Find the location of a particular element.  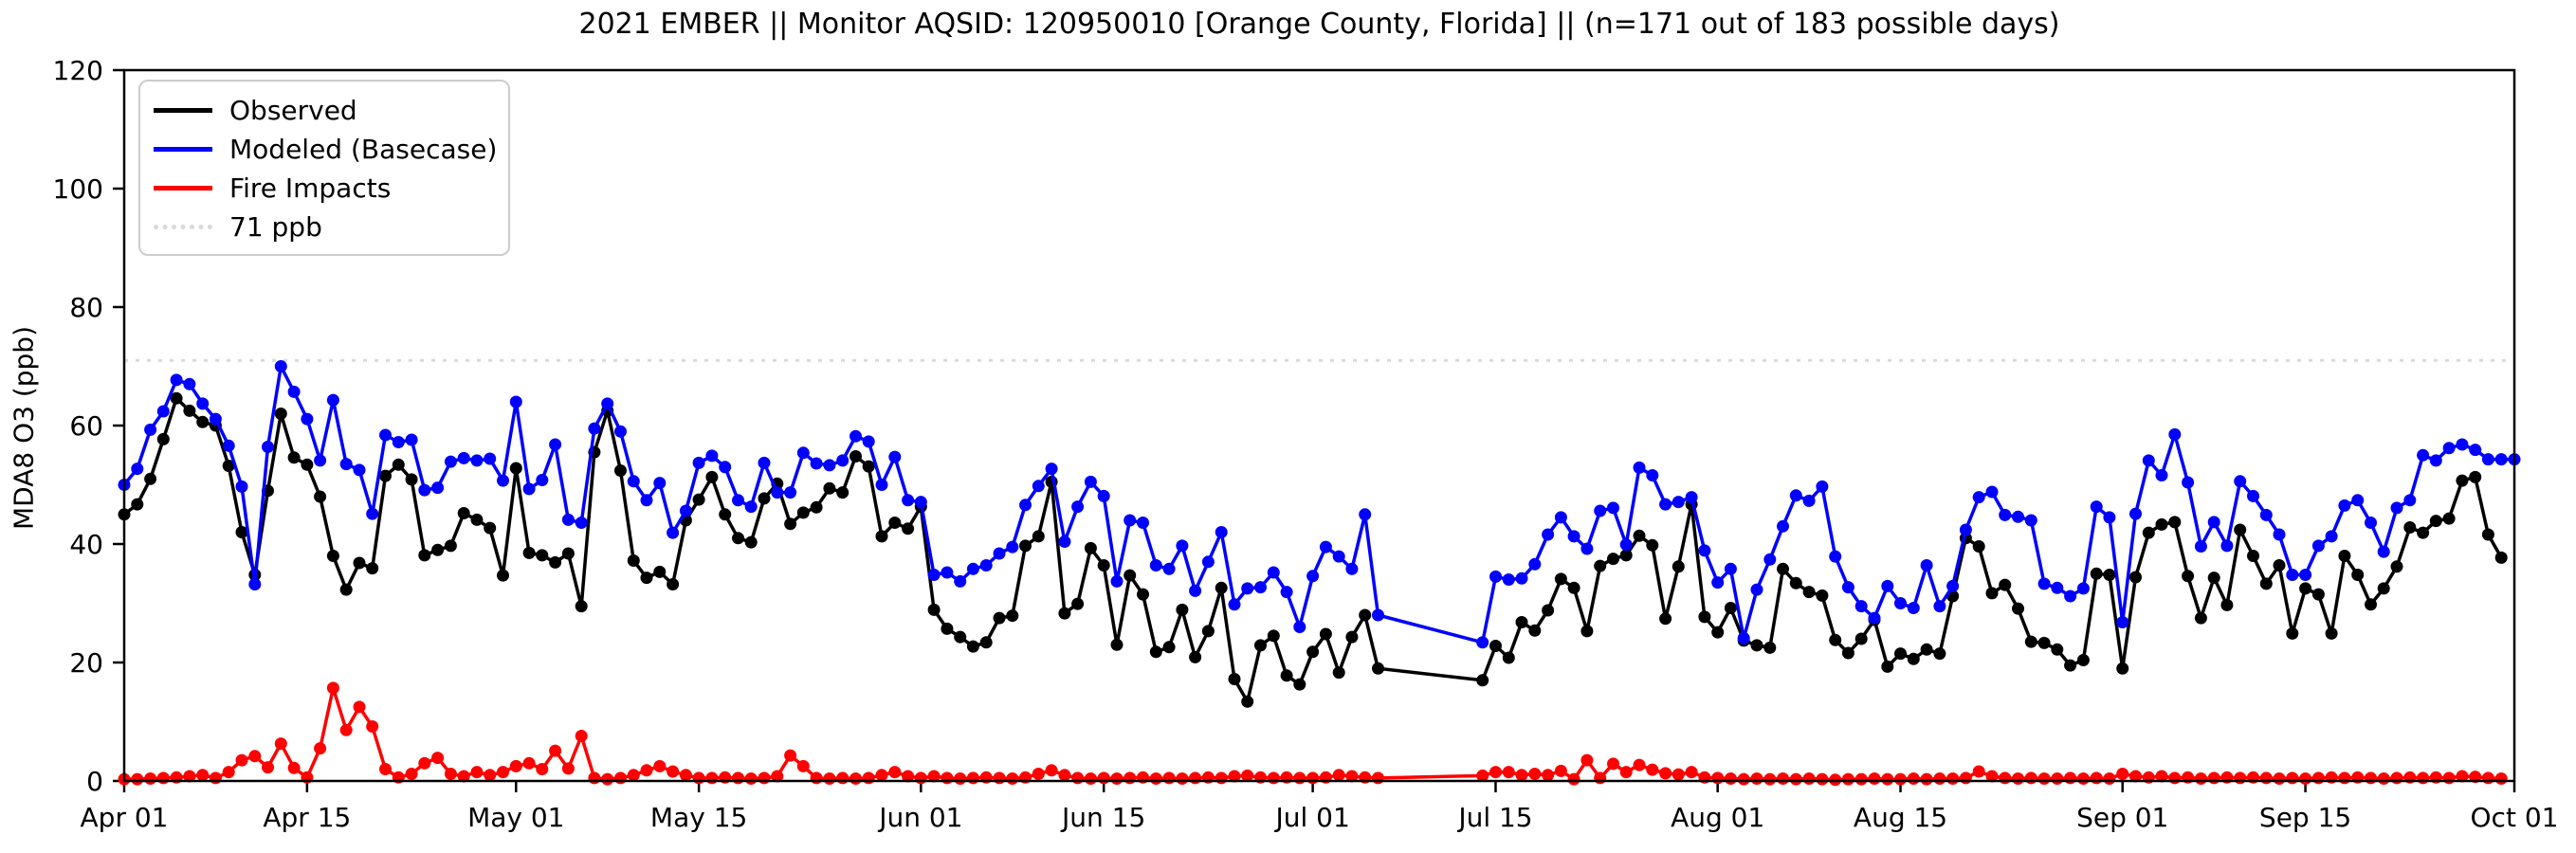

fire-impacts-line-swatch is located at coordinates (183, 188).